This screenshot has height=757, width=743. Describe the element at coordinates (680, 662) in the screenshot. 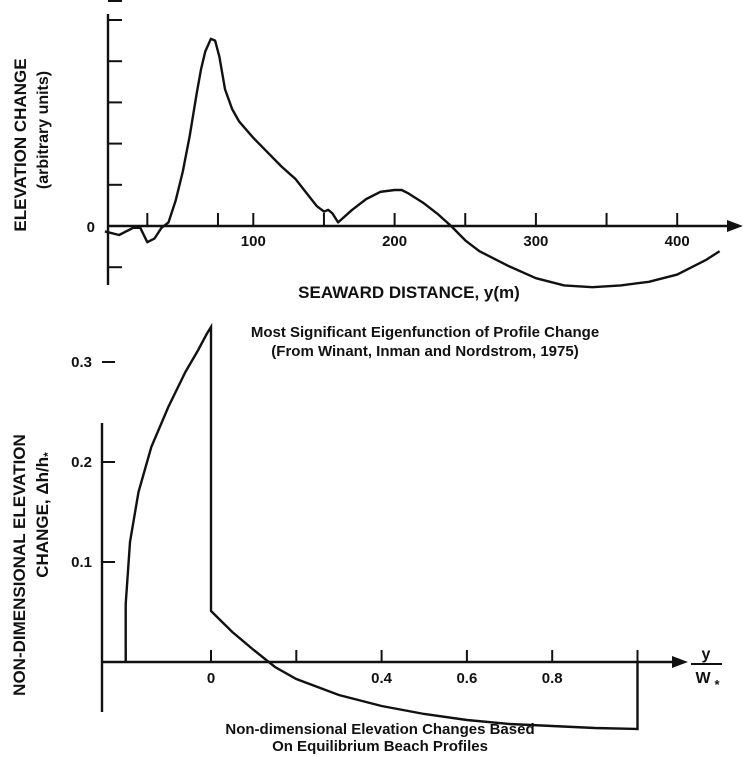

I see `bottom-x-axis-arrow` at that location.